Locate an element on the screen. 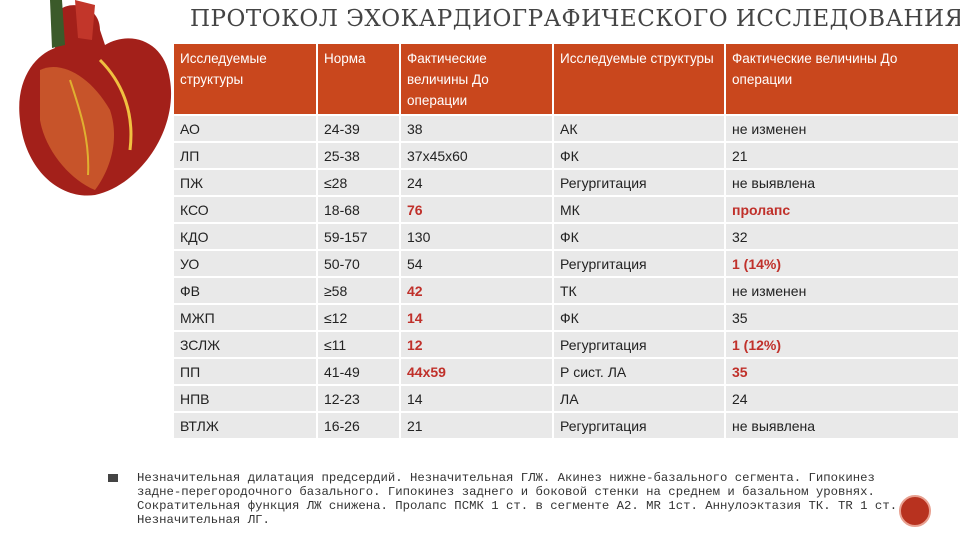 This screenshot has height=540, width=960. table-cell: КДО is located at coordinates (245, 236).